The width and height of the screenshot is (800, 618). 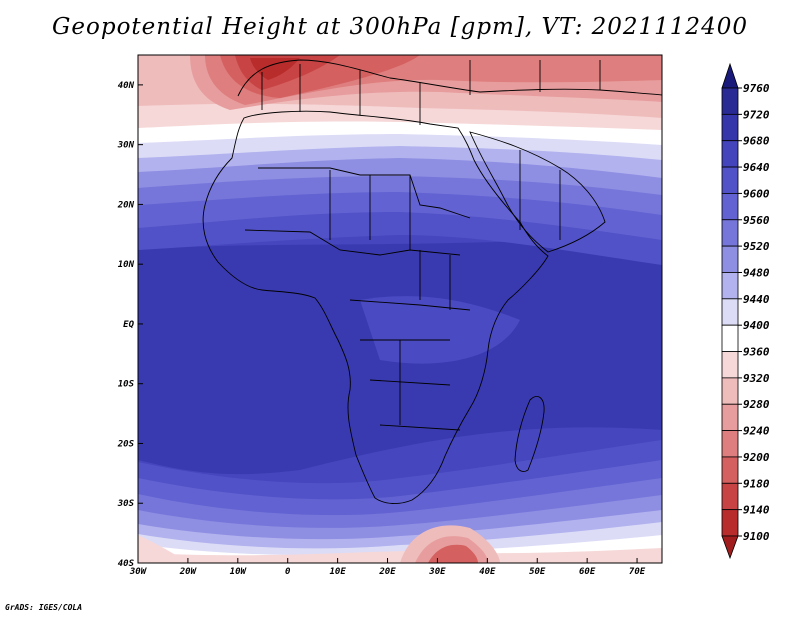 What do you see at coordinates (756, 114) in the screenshot?
I see `colorbar-label: 9720` at bounding box center [756, 114].